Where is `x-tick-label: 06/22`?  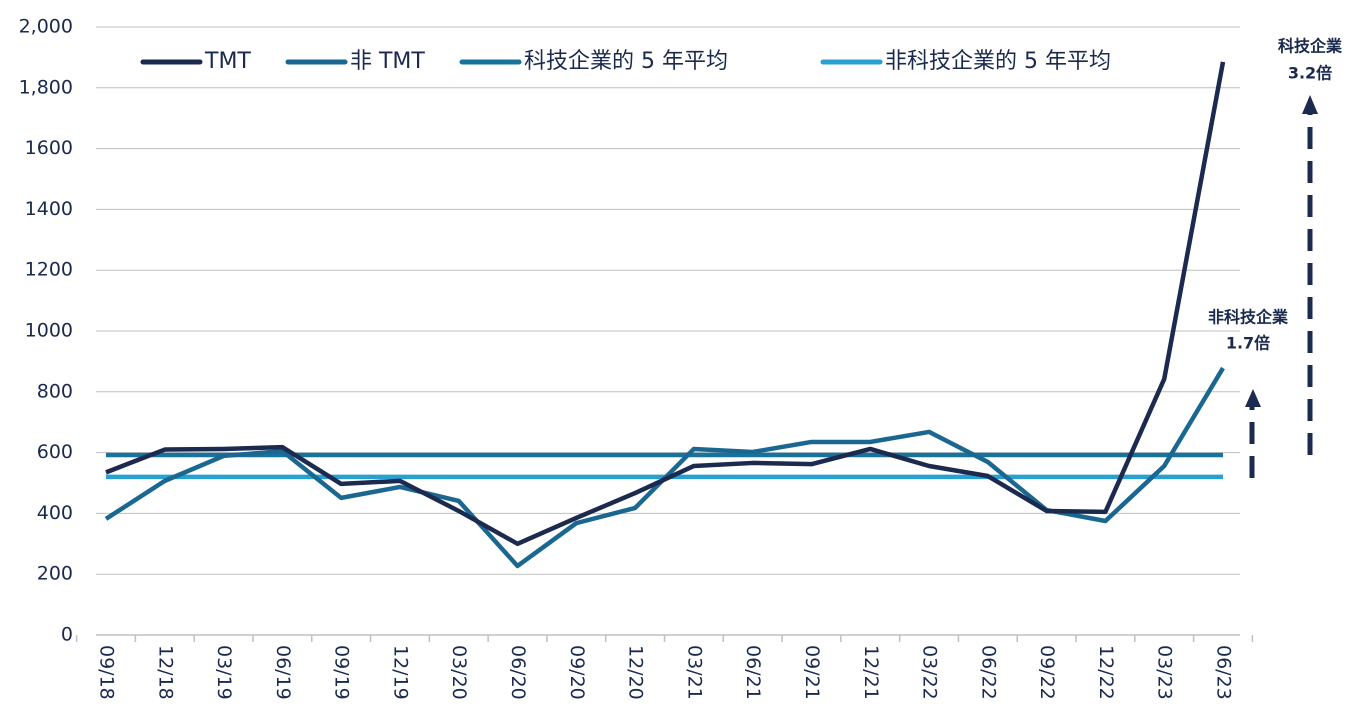
x-tick-label: 06/22 is located at coordinates (988, 672).